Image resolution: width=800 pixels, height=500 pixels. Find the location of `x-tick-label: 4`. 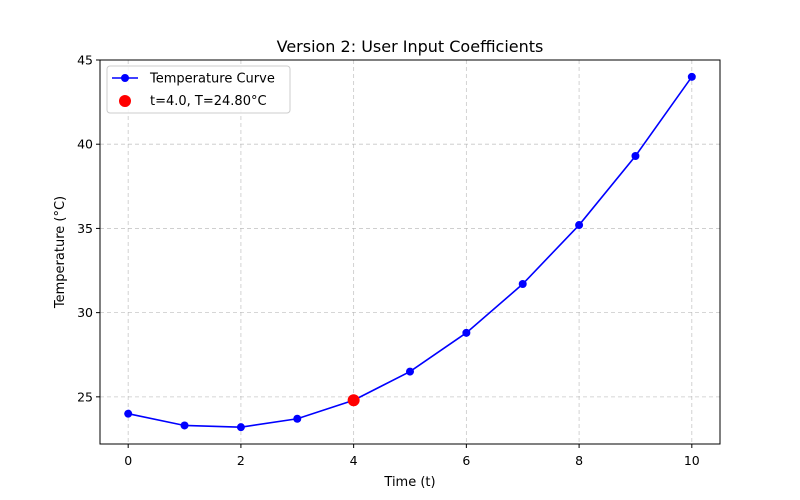

x-tick-label: 4 is located at coordinates (354, 460).